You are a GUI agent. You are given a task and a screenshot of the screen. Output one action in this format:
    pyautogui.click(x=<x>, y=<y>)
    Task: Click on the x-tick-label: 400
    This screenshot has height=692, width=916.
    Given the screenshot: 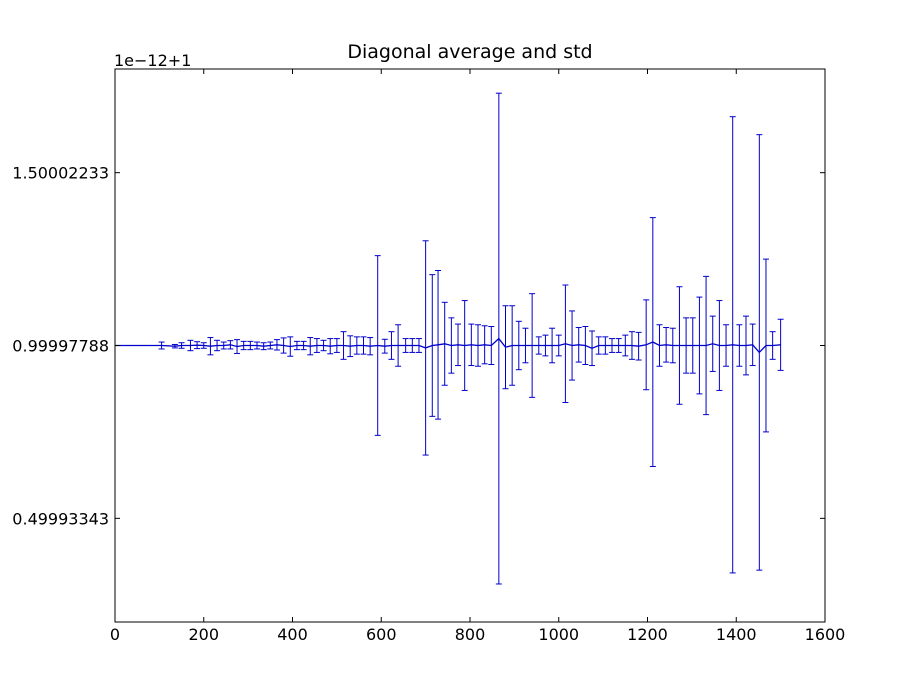 What is the action you would take?
    pyautogui.click(x=292, y=634)
    